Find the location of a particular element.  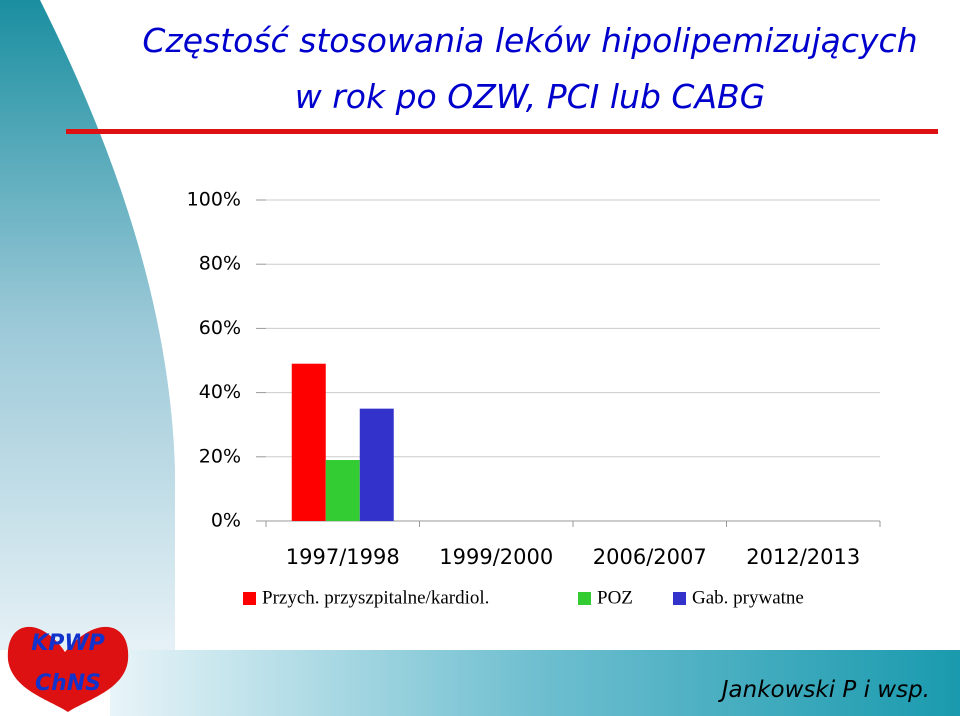

footer-author: Jankowski P i wsp. is located at coordinates (824, 690).